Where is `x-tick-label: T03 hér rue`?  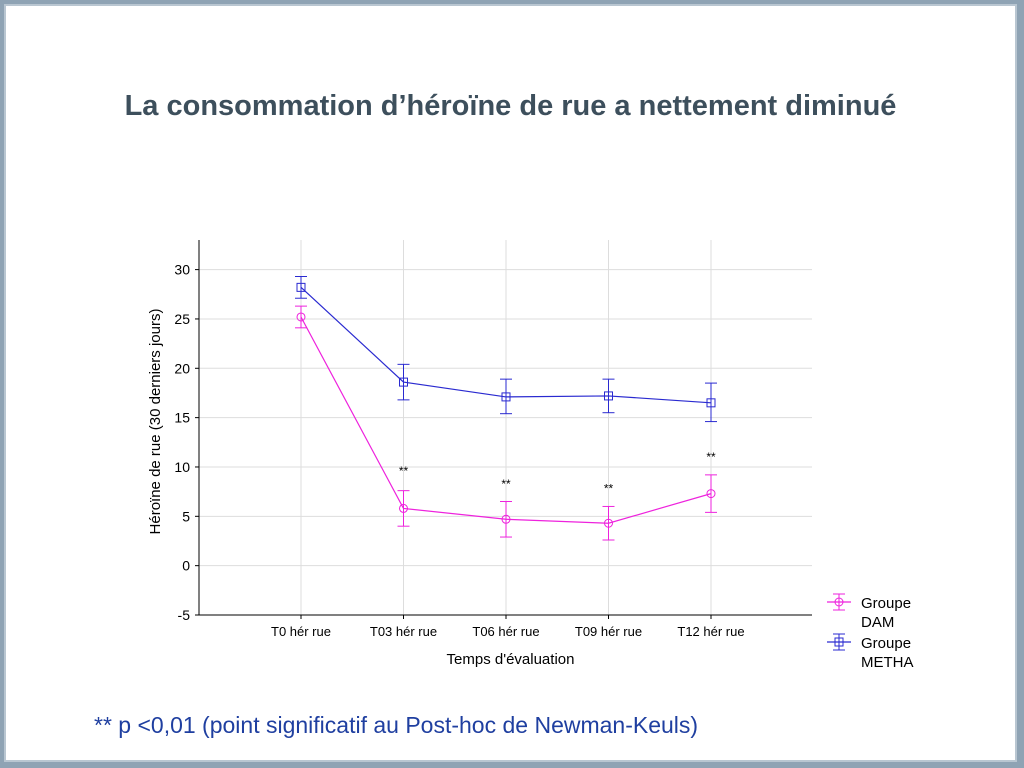 x-tick-label: T03 hér rue is located at coordinates (403, 631).